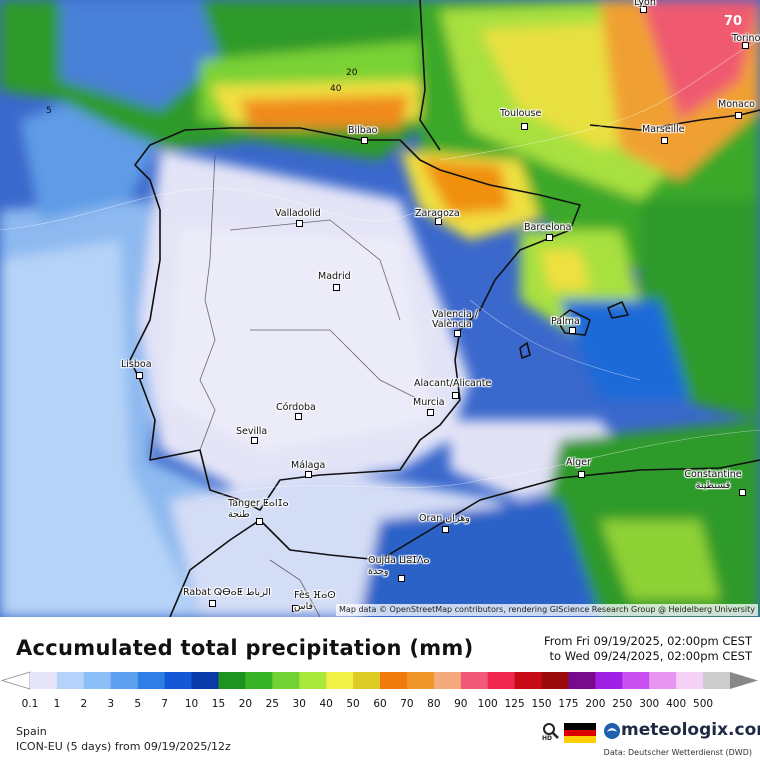  I want to click on color-scale-legend, so click(379, 680).